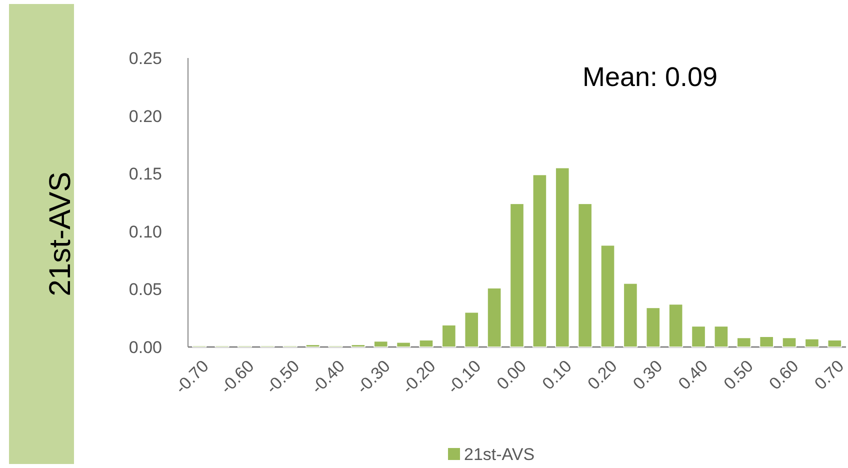 Image resolution: width=848 pixels, height=468 pixels. What do you see at coordinates (602, 375) in the screenshot?
I see `x-tick-label: 0.20` at bounding box center [602, 375].